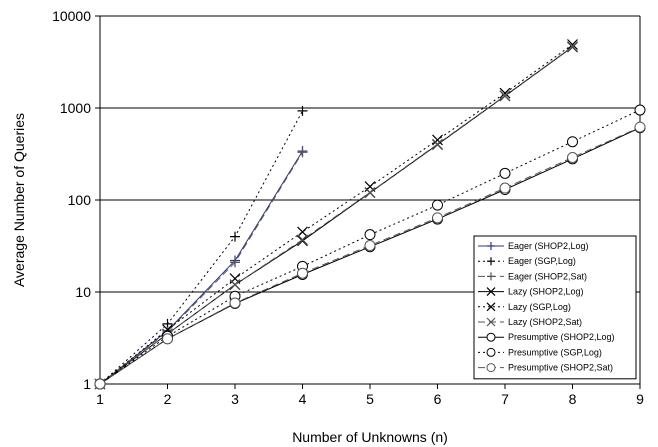 The height and width of the screenshot is (447, 658). What do you see at coordinates (168, 399) in the screenshot?
I see `x-tick-label-2: 2` at bounding box center [168, 399].